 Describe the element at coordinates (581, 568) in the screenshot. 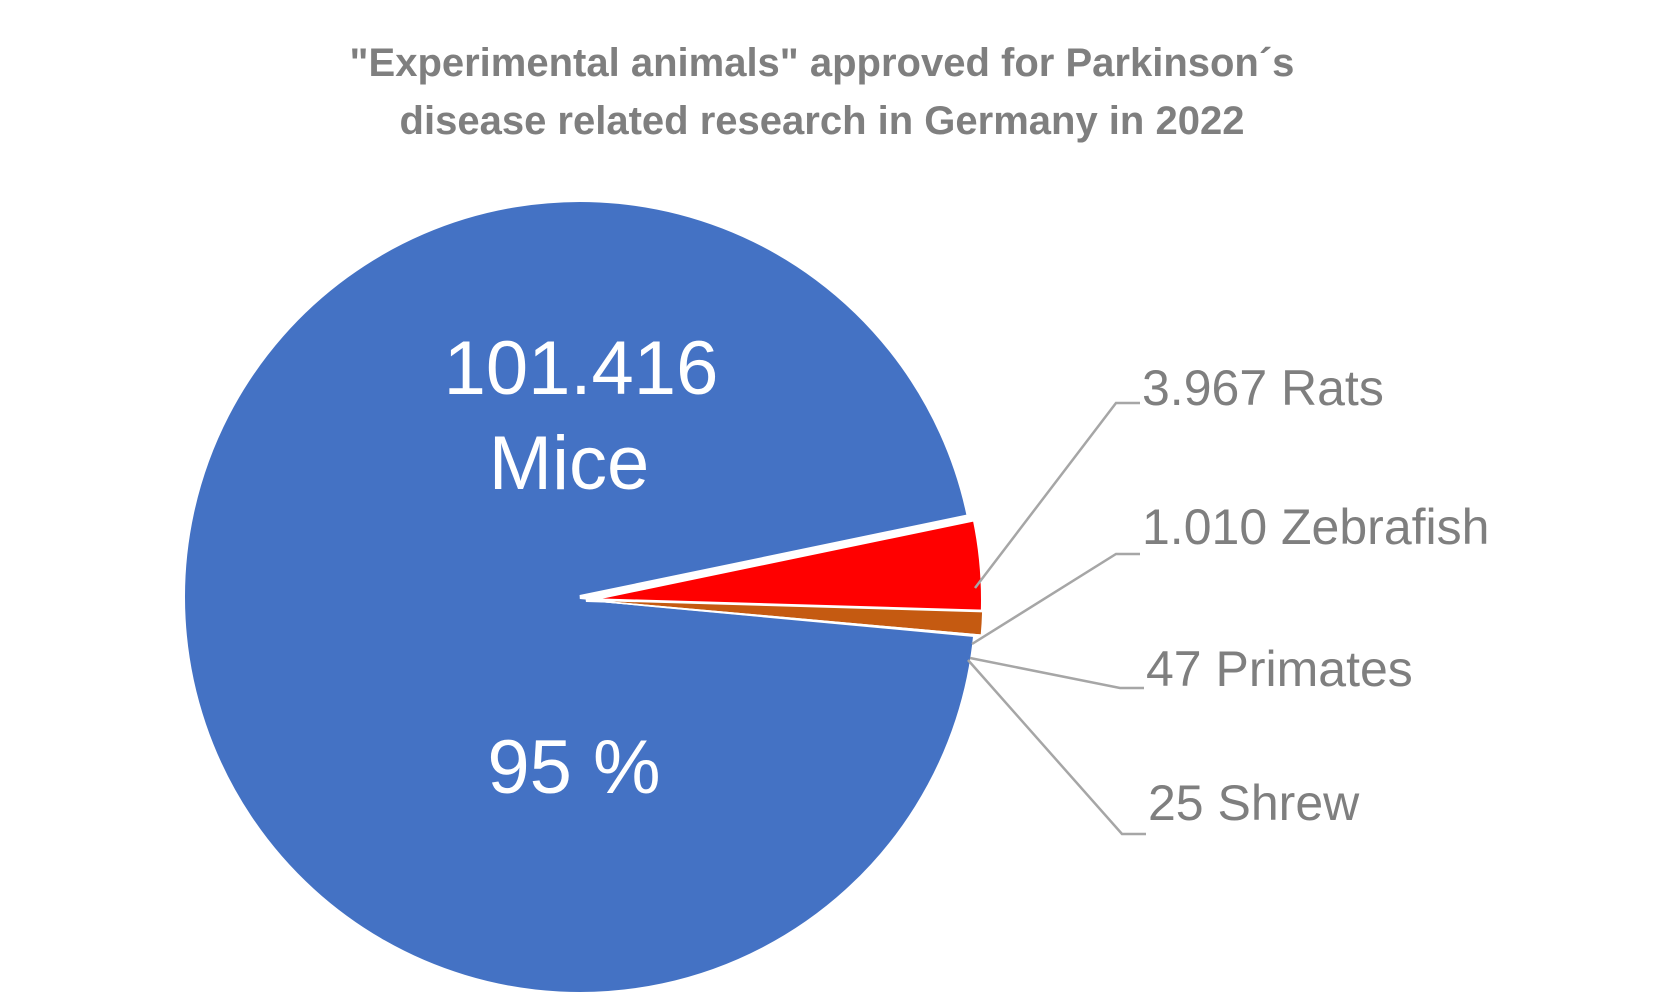

I see `mice-labels: 101.416 Mice 95 %` at that location.